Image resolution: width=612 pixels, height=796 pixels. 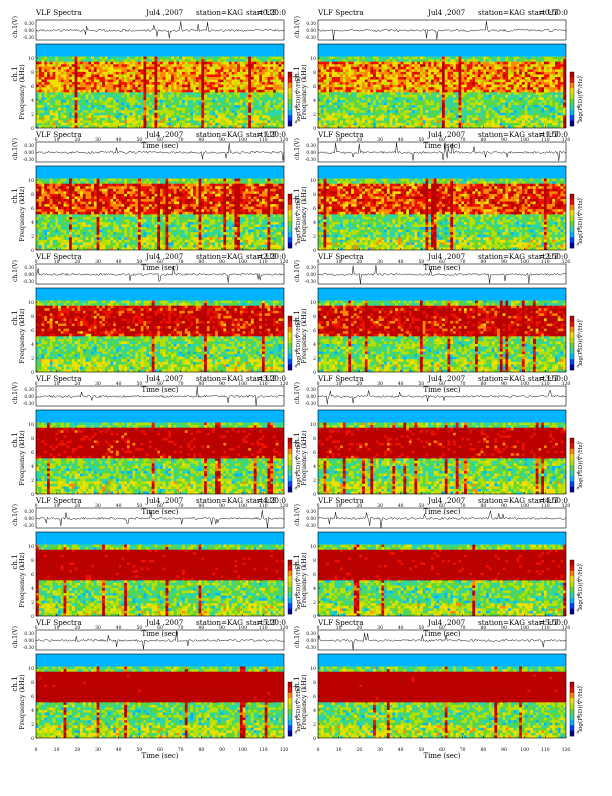 What do you see at coordinates (554, 378) in the screenshot?
I see `panel-start-time: =3:50:0` at bounding box center [554, 378].